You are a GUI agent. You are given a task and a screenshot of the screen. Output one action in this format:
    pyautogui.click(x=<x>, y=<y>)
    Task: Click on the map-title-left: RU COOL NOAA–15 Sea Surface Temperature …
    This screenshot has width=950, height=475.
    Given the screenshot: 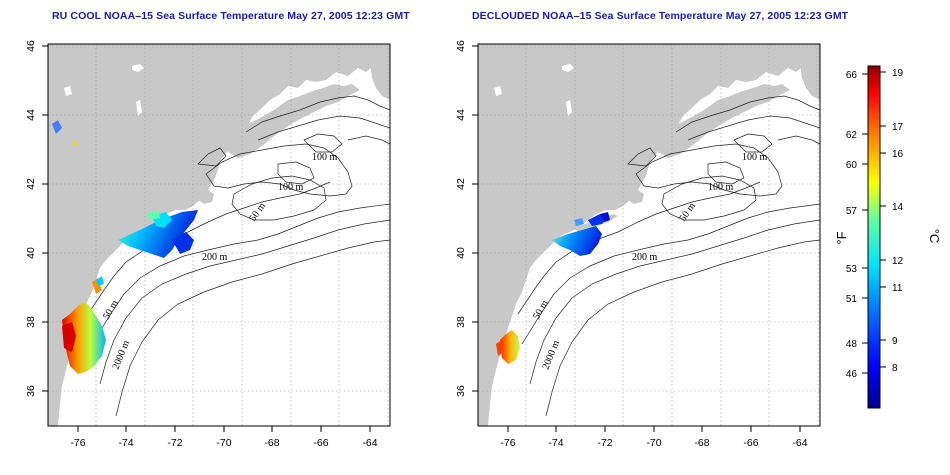 What is the action you would take?
    pyautogui.click(x=231, y=16)
    